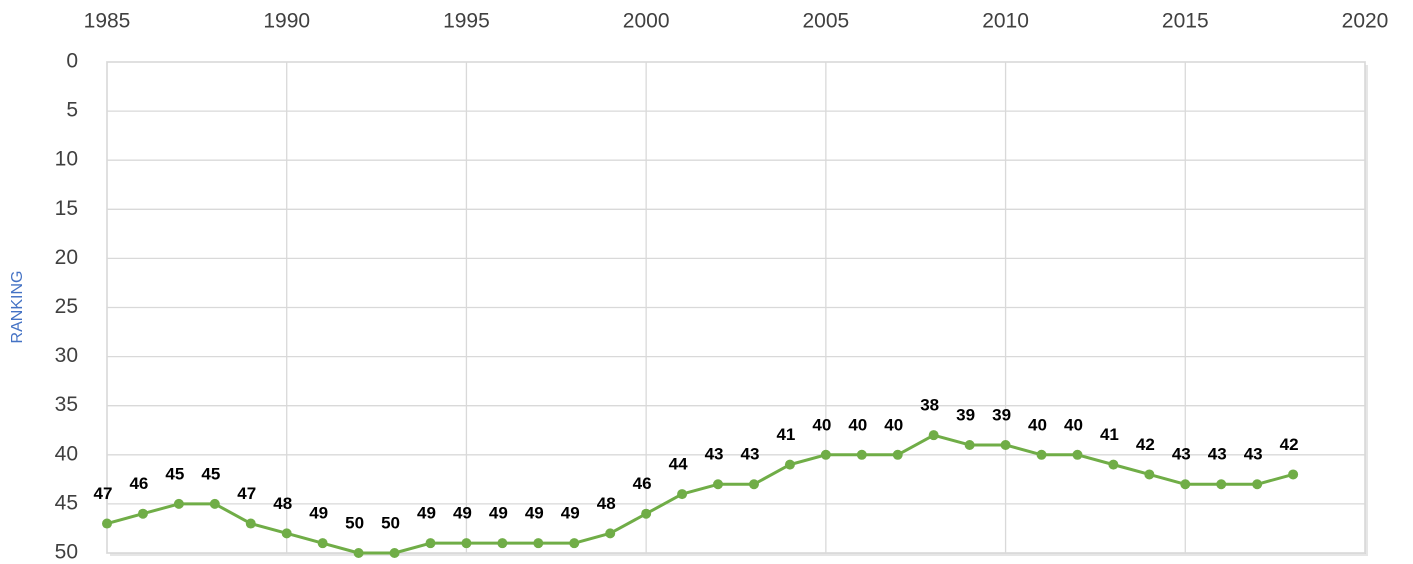 This screenshot has height=564, width=1413. I want to click on y-tick-label: 30, so click(66, 355).